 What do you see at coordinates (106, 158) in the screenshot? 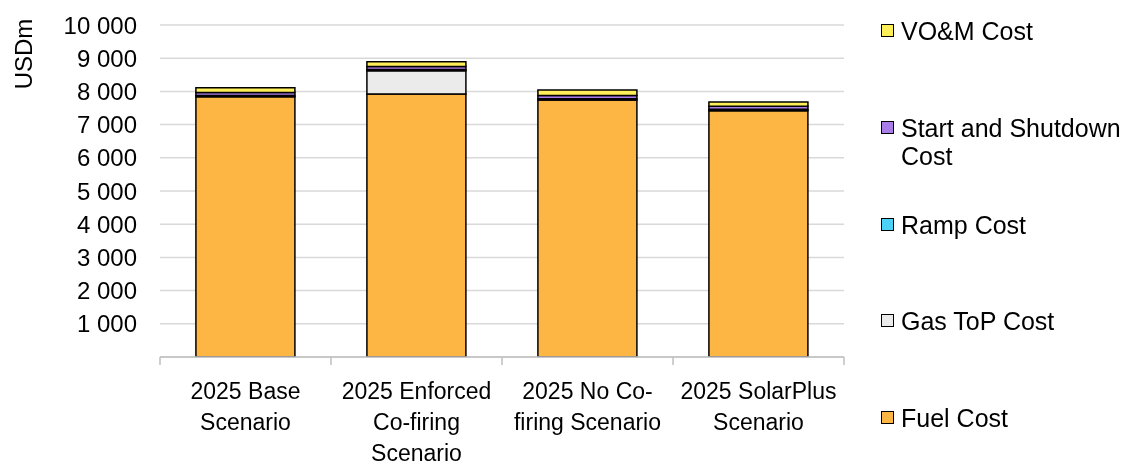
I see `y-tick-label: 6 000` at bounding box center [106, 158].